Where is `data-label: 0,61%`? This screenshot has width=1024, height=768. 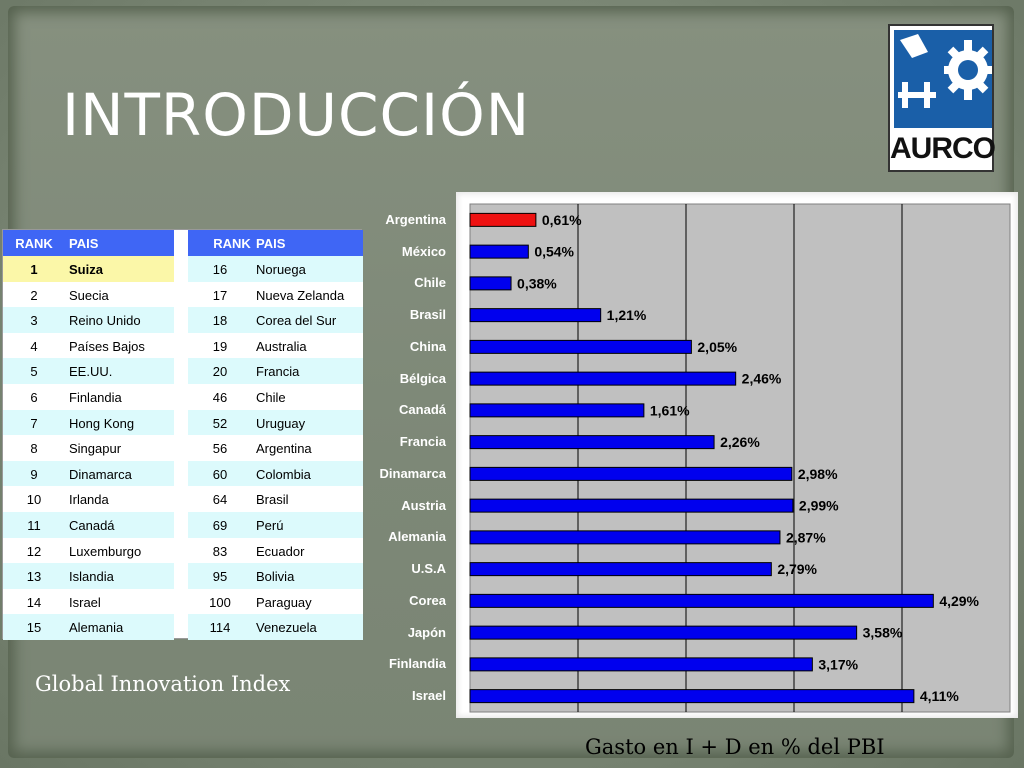 data-label: 0,61% is located at coordinates (562, 220).